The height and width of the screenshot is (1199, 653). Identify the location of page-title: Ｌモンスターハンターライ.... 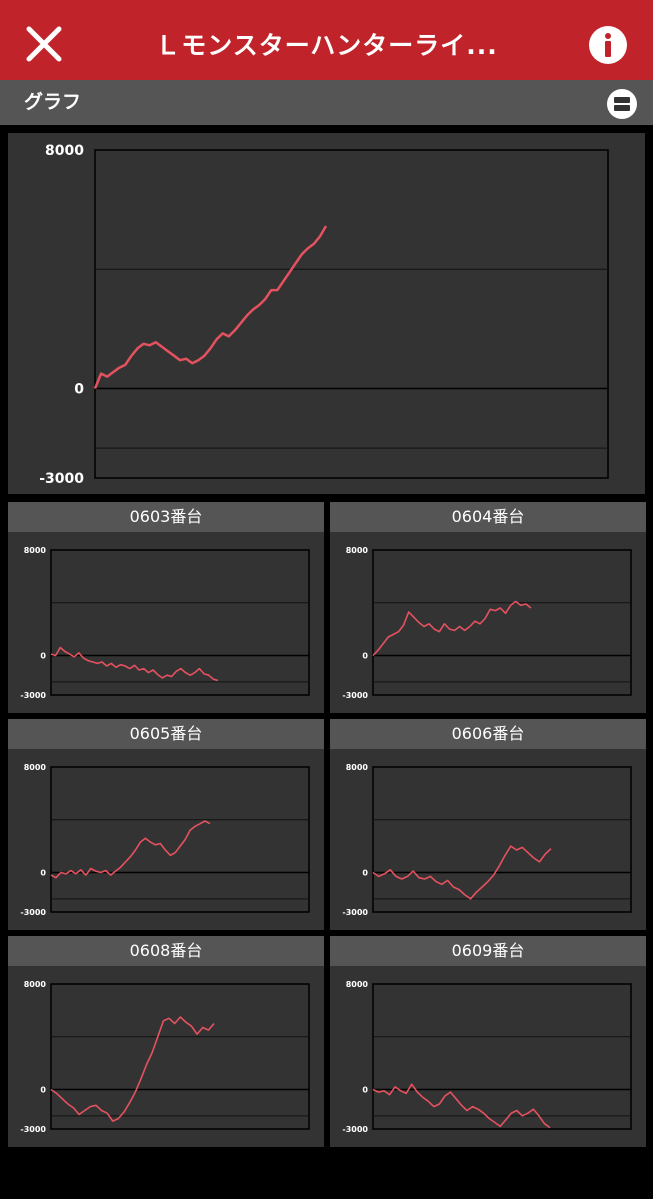
(326, 45).